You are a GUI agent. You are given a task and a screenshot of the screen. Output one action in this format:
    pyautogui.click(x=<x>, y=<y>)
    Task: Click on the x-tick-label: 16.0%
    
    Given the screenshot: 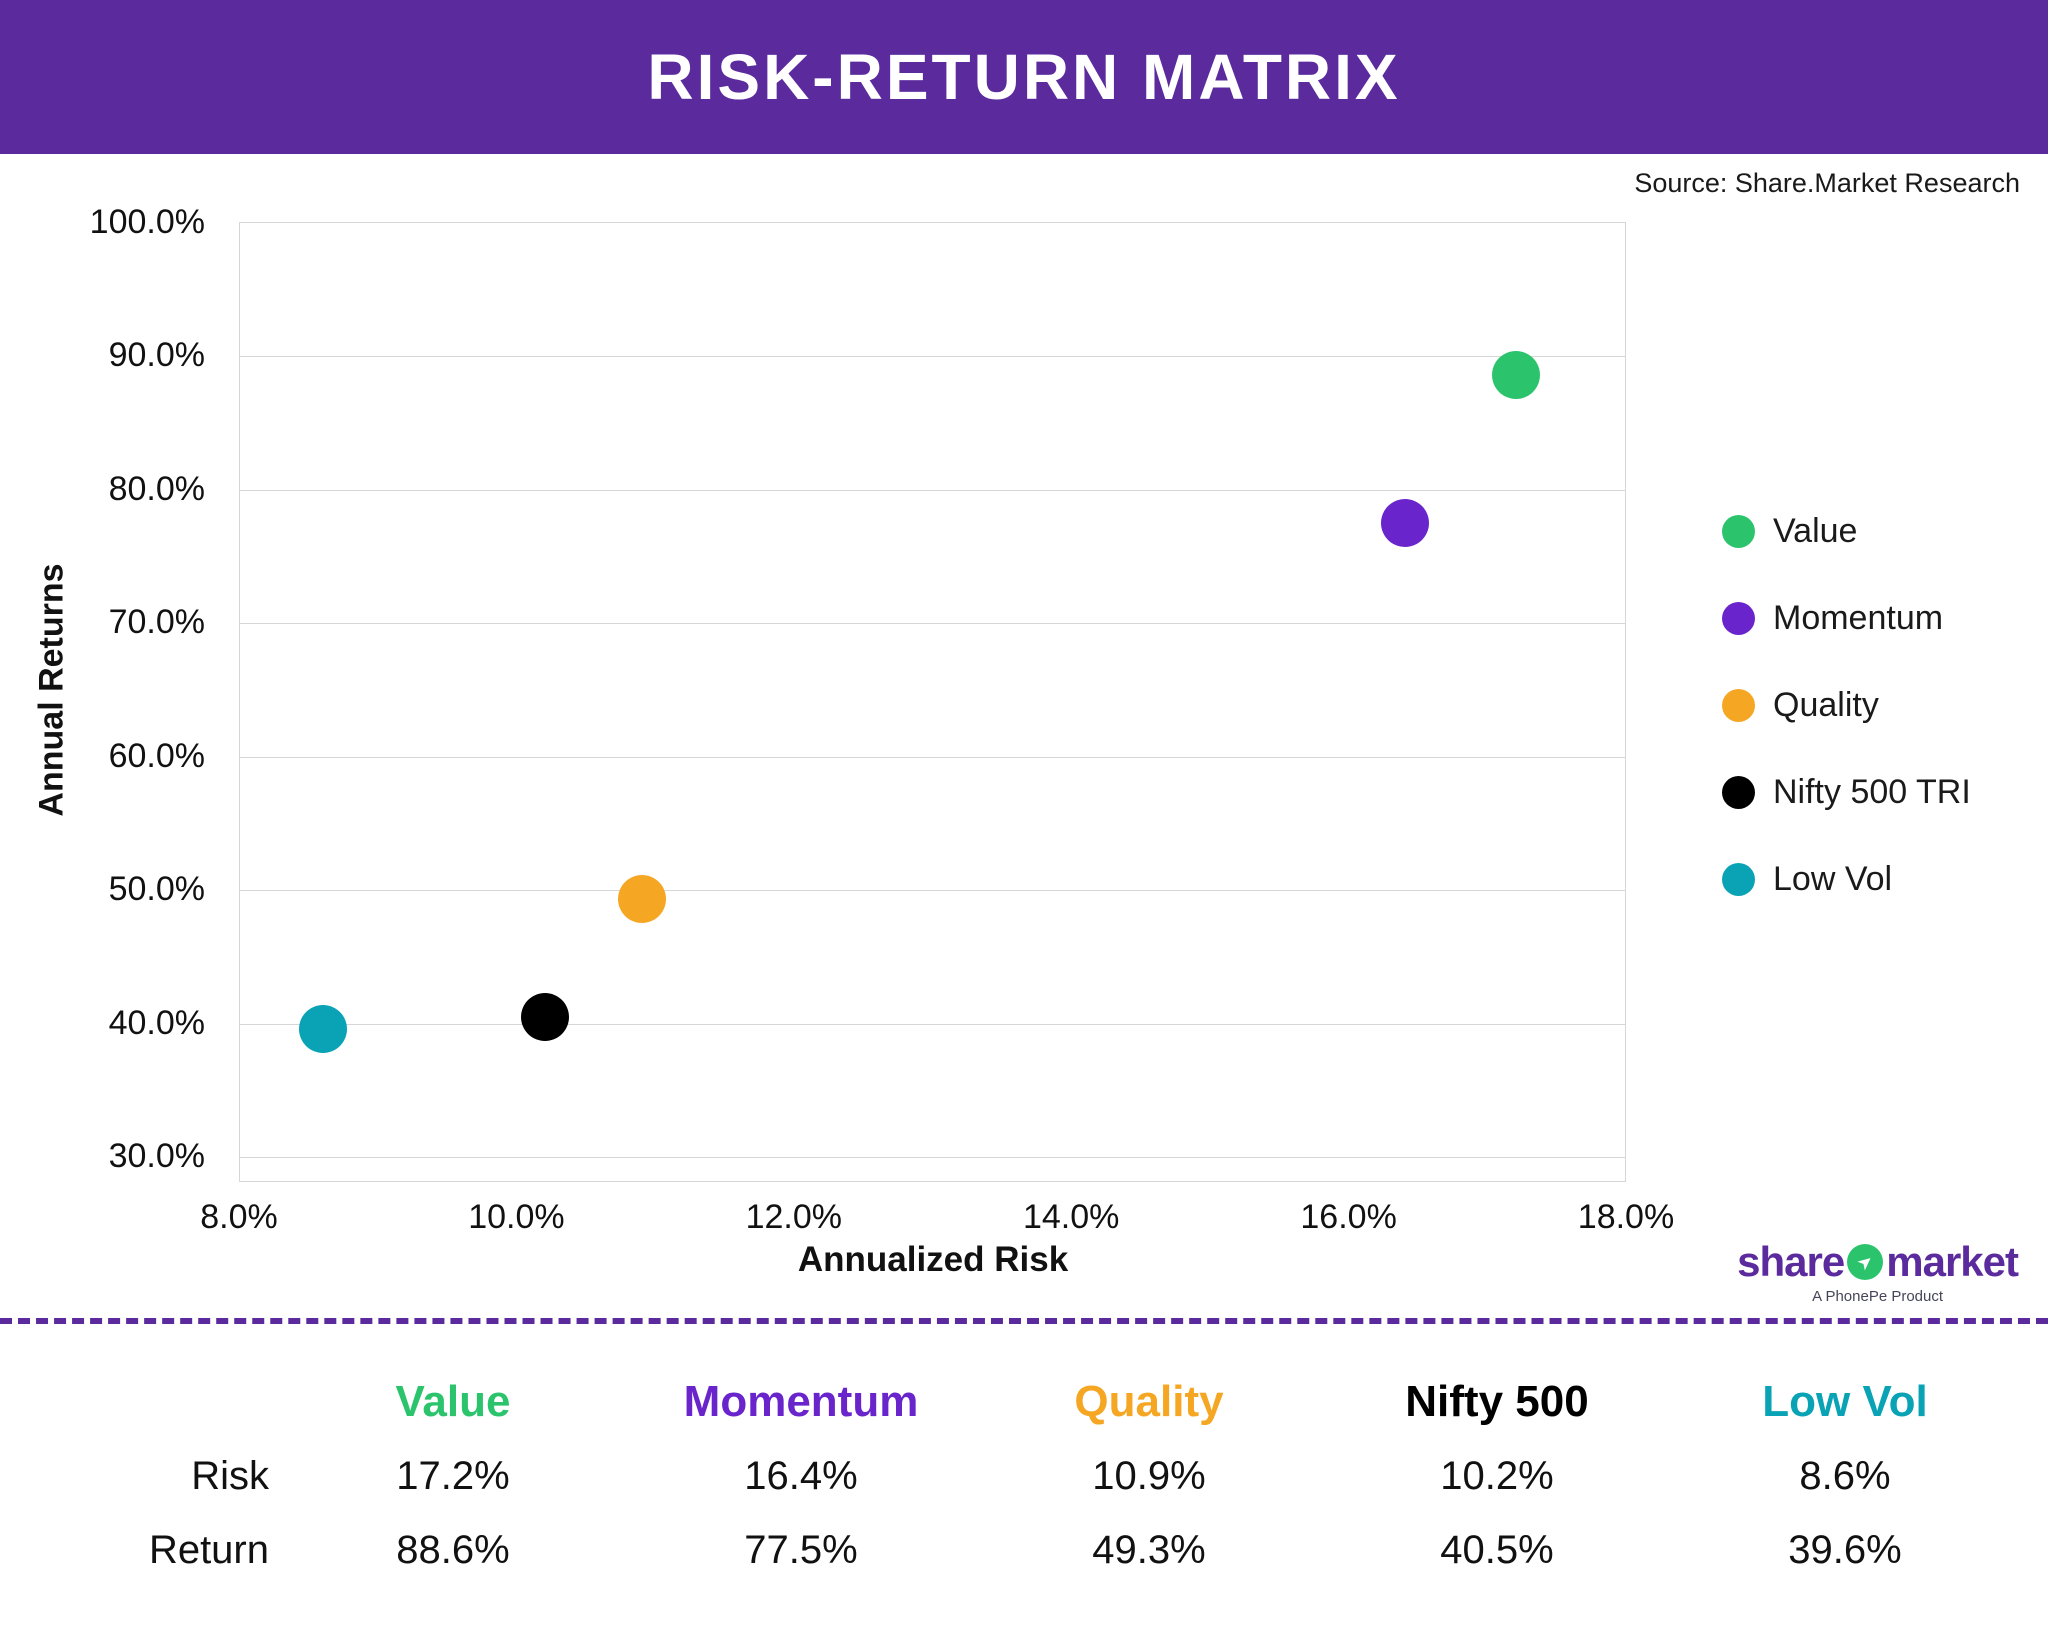 What is the action you would take?
    pyautogui.click(x=1348, y=1217)
    